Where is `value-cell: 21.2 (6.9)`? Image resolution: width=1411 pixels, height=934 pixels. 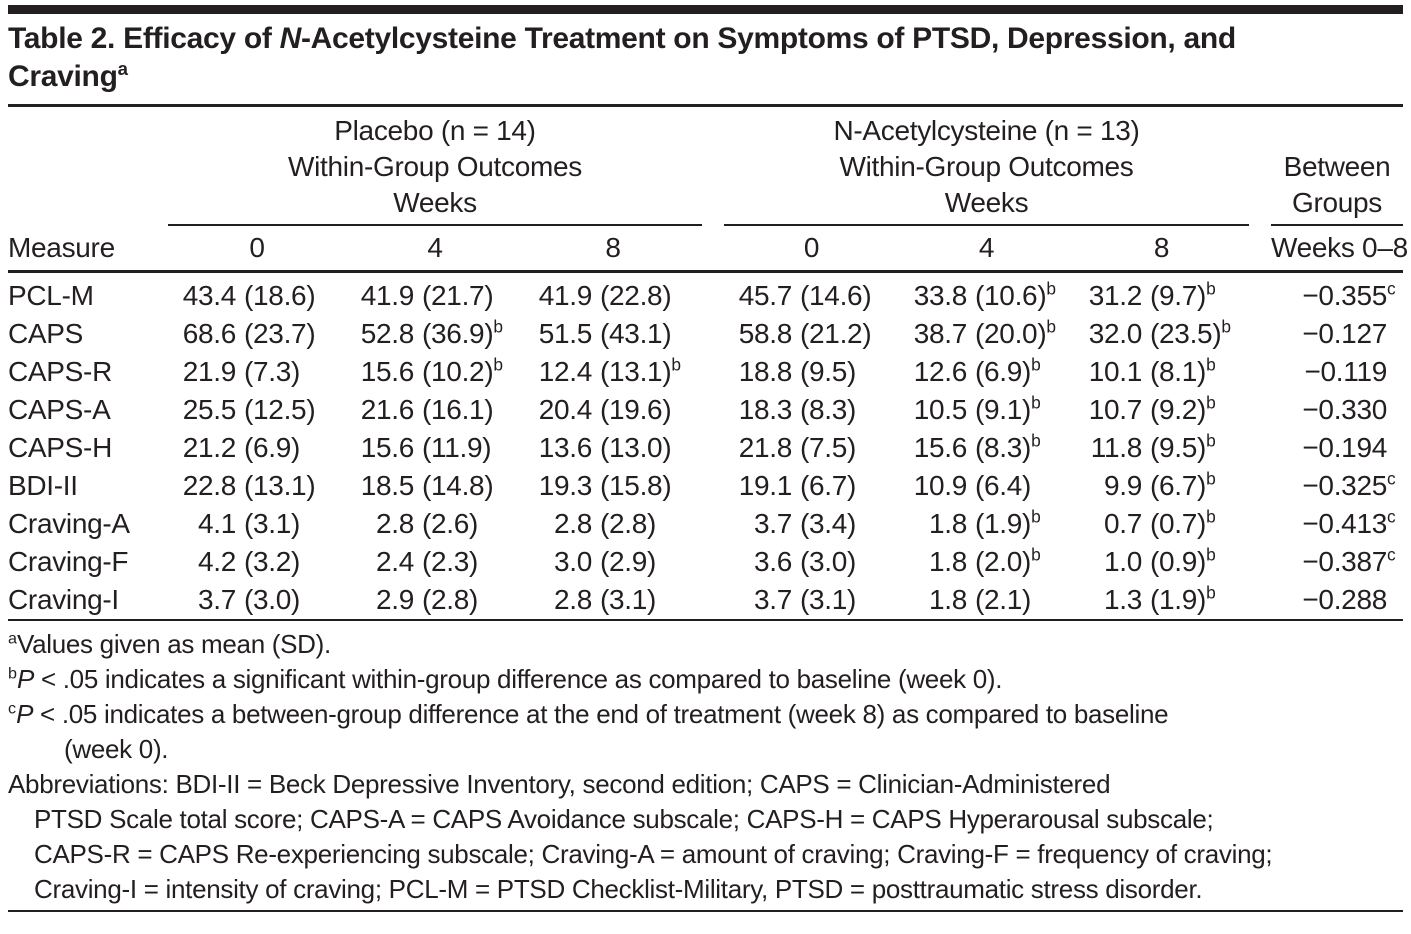
value-cell: 21.2 (6.9) is located at coordinates (257, 448).